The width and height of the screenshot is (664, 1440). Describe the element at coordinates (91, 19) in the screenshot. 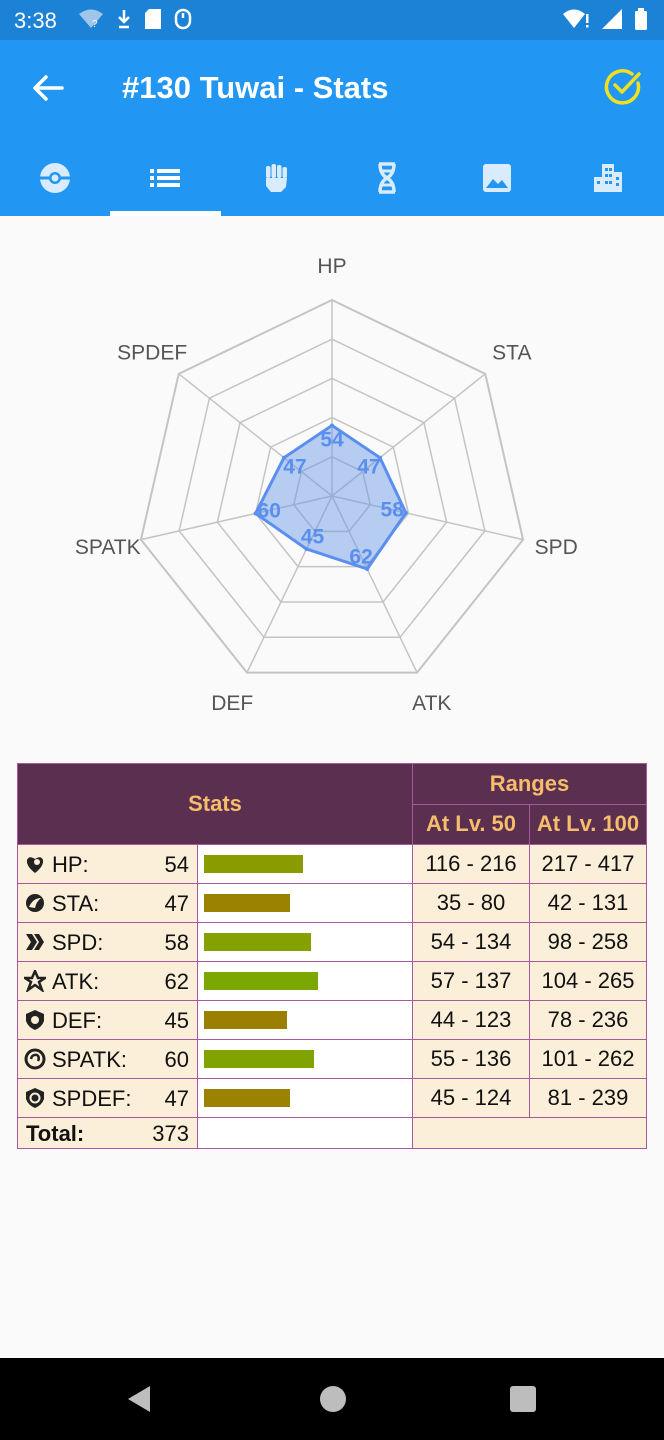

I see `wifi-question-icon: ?` at that location.